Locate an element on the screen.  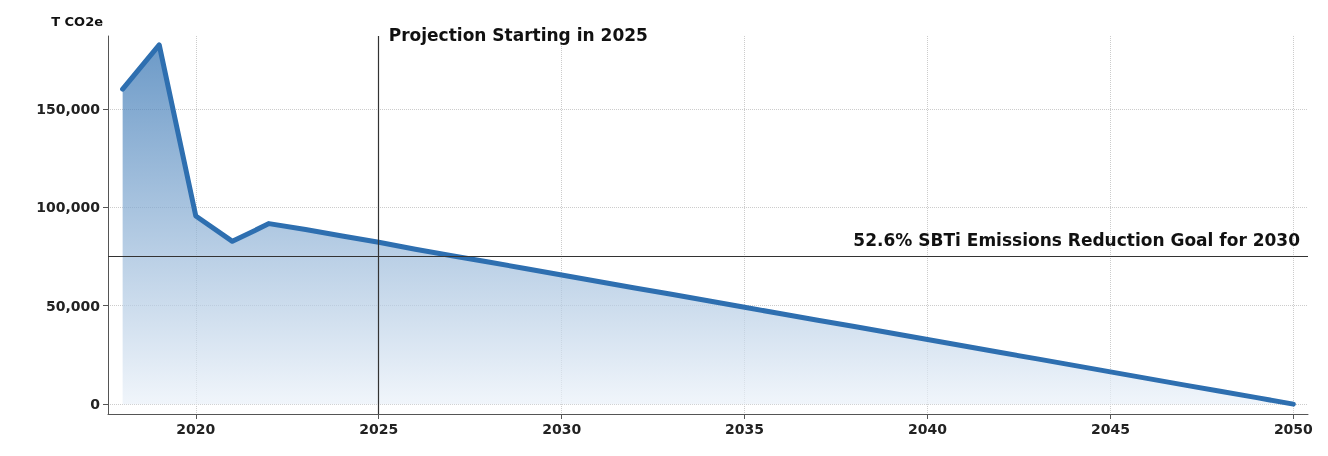
x-tick-label: 2020 is located at coordinates (196, 429).